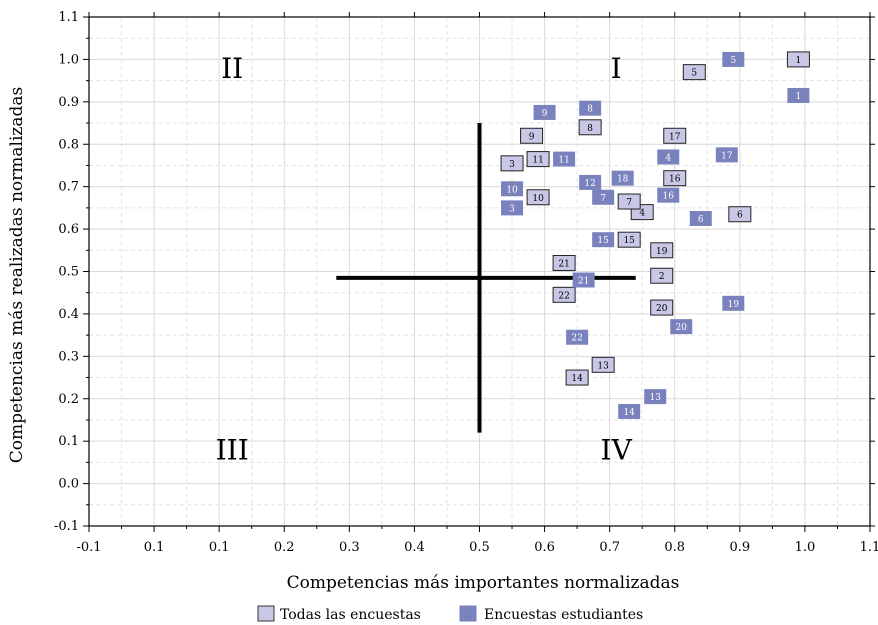 The width and height of the screenshot is (878, 625). I want to click on x-tick-label: 0.7, so click(609, 547).